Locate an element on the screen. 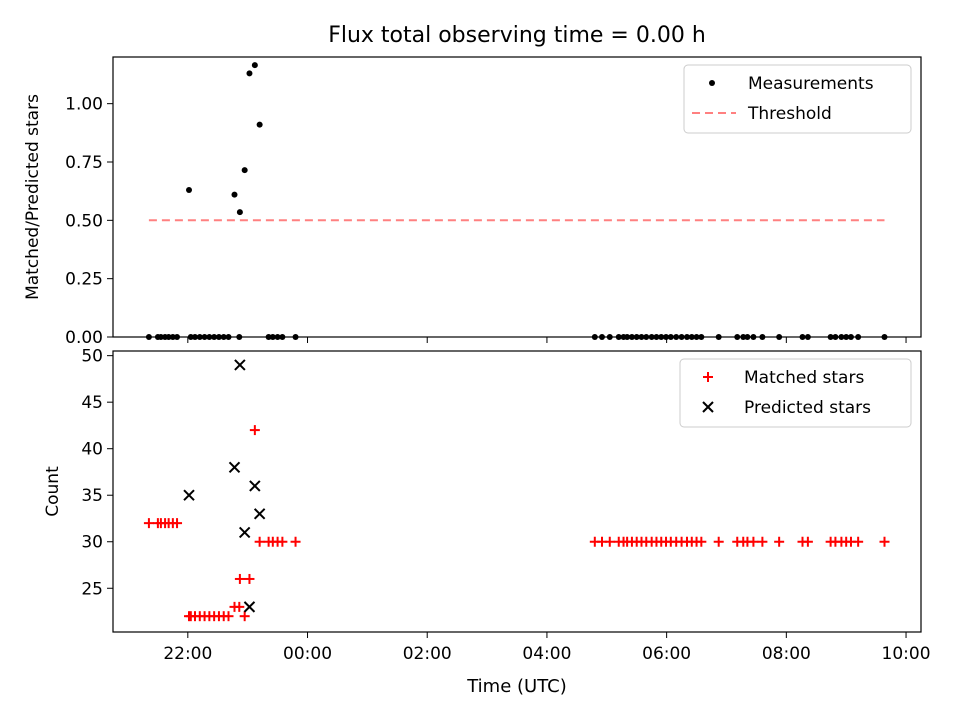  y-axis-label: Count is located at coordinates (53, 491).